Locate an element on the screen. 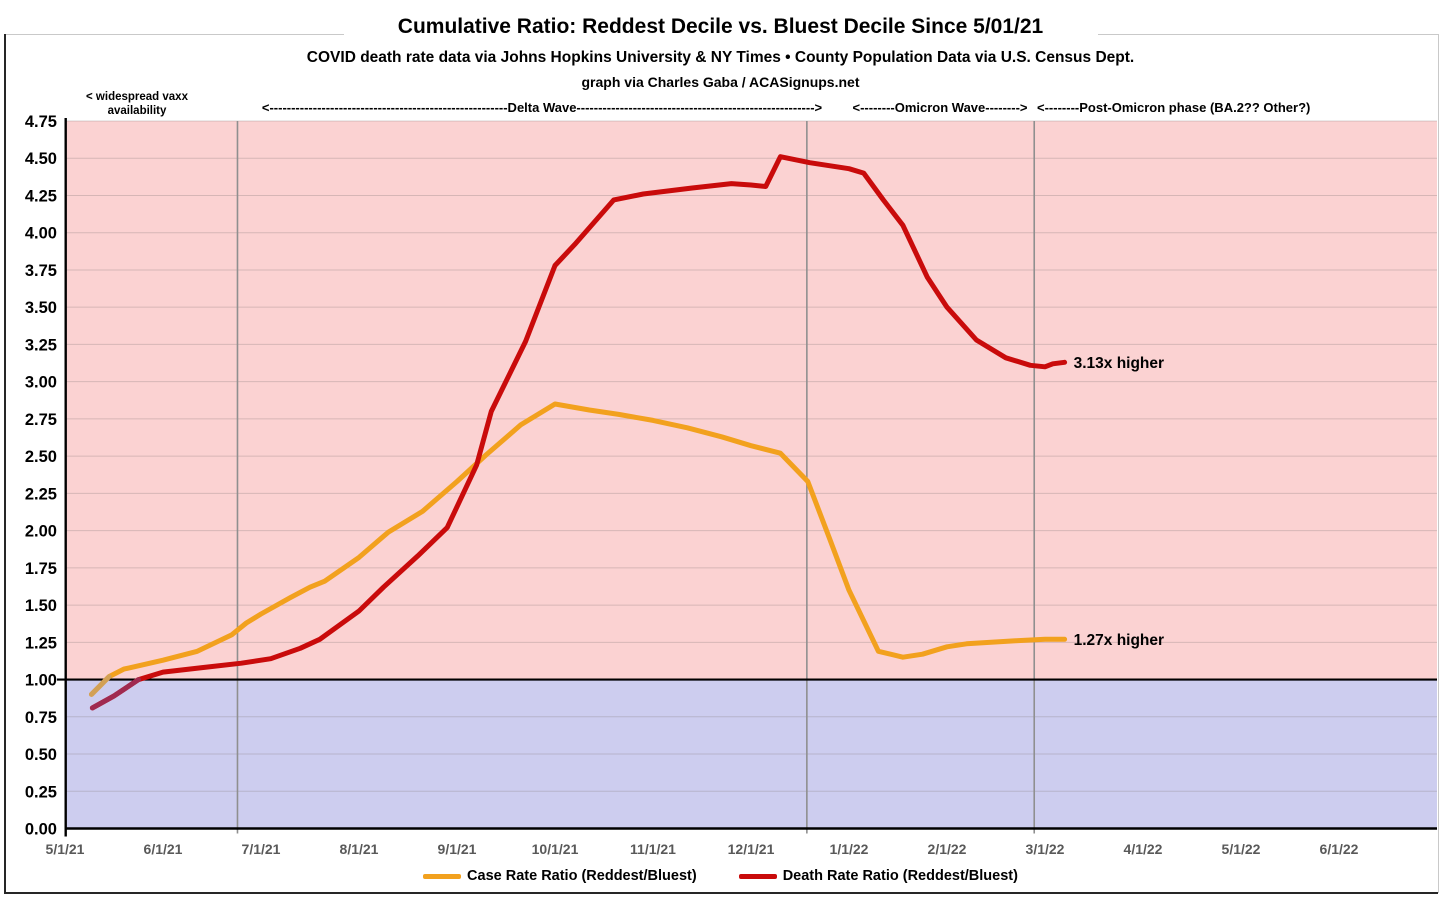 Image resolution: width=1441 pixels, height=900 pixels. chart-frame-top-left is located at coordinates (174, 34).